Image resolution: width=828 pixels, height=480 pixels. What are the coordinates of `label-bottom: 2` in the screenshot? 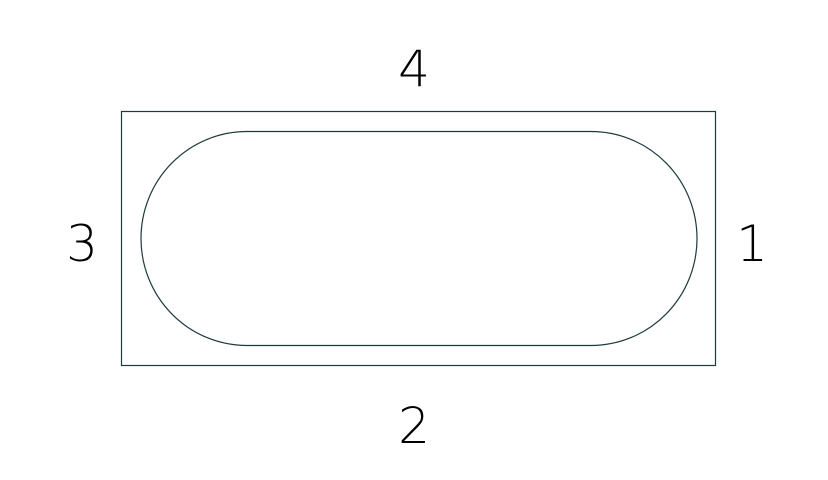 It's located at (414, 426).